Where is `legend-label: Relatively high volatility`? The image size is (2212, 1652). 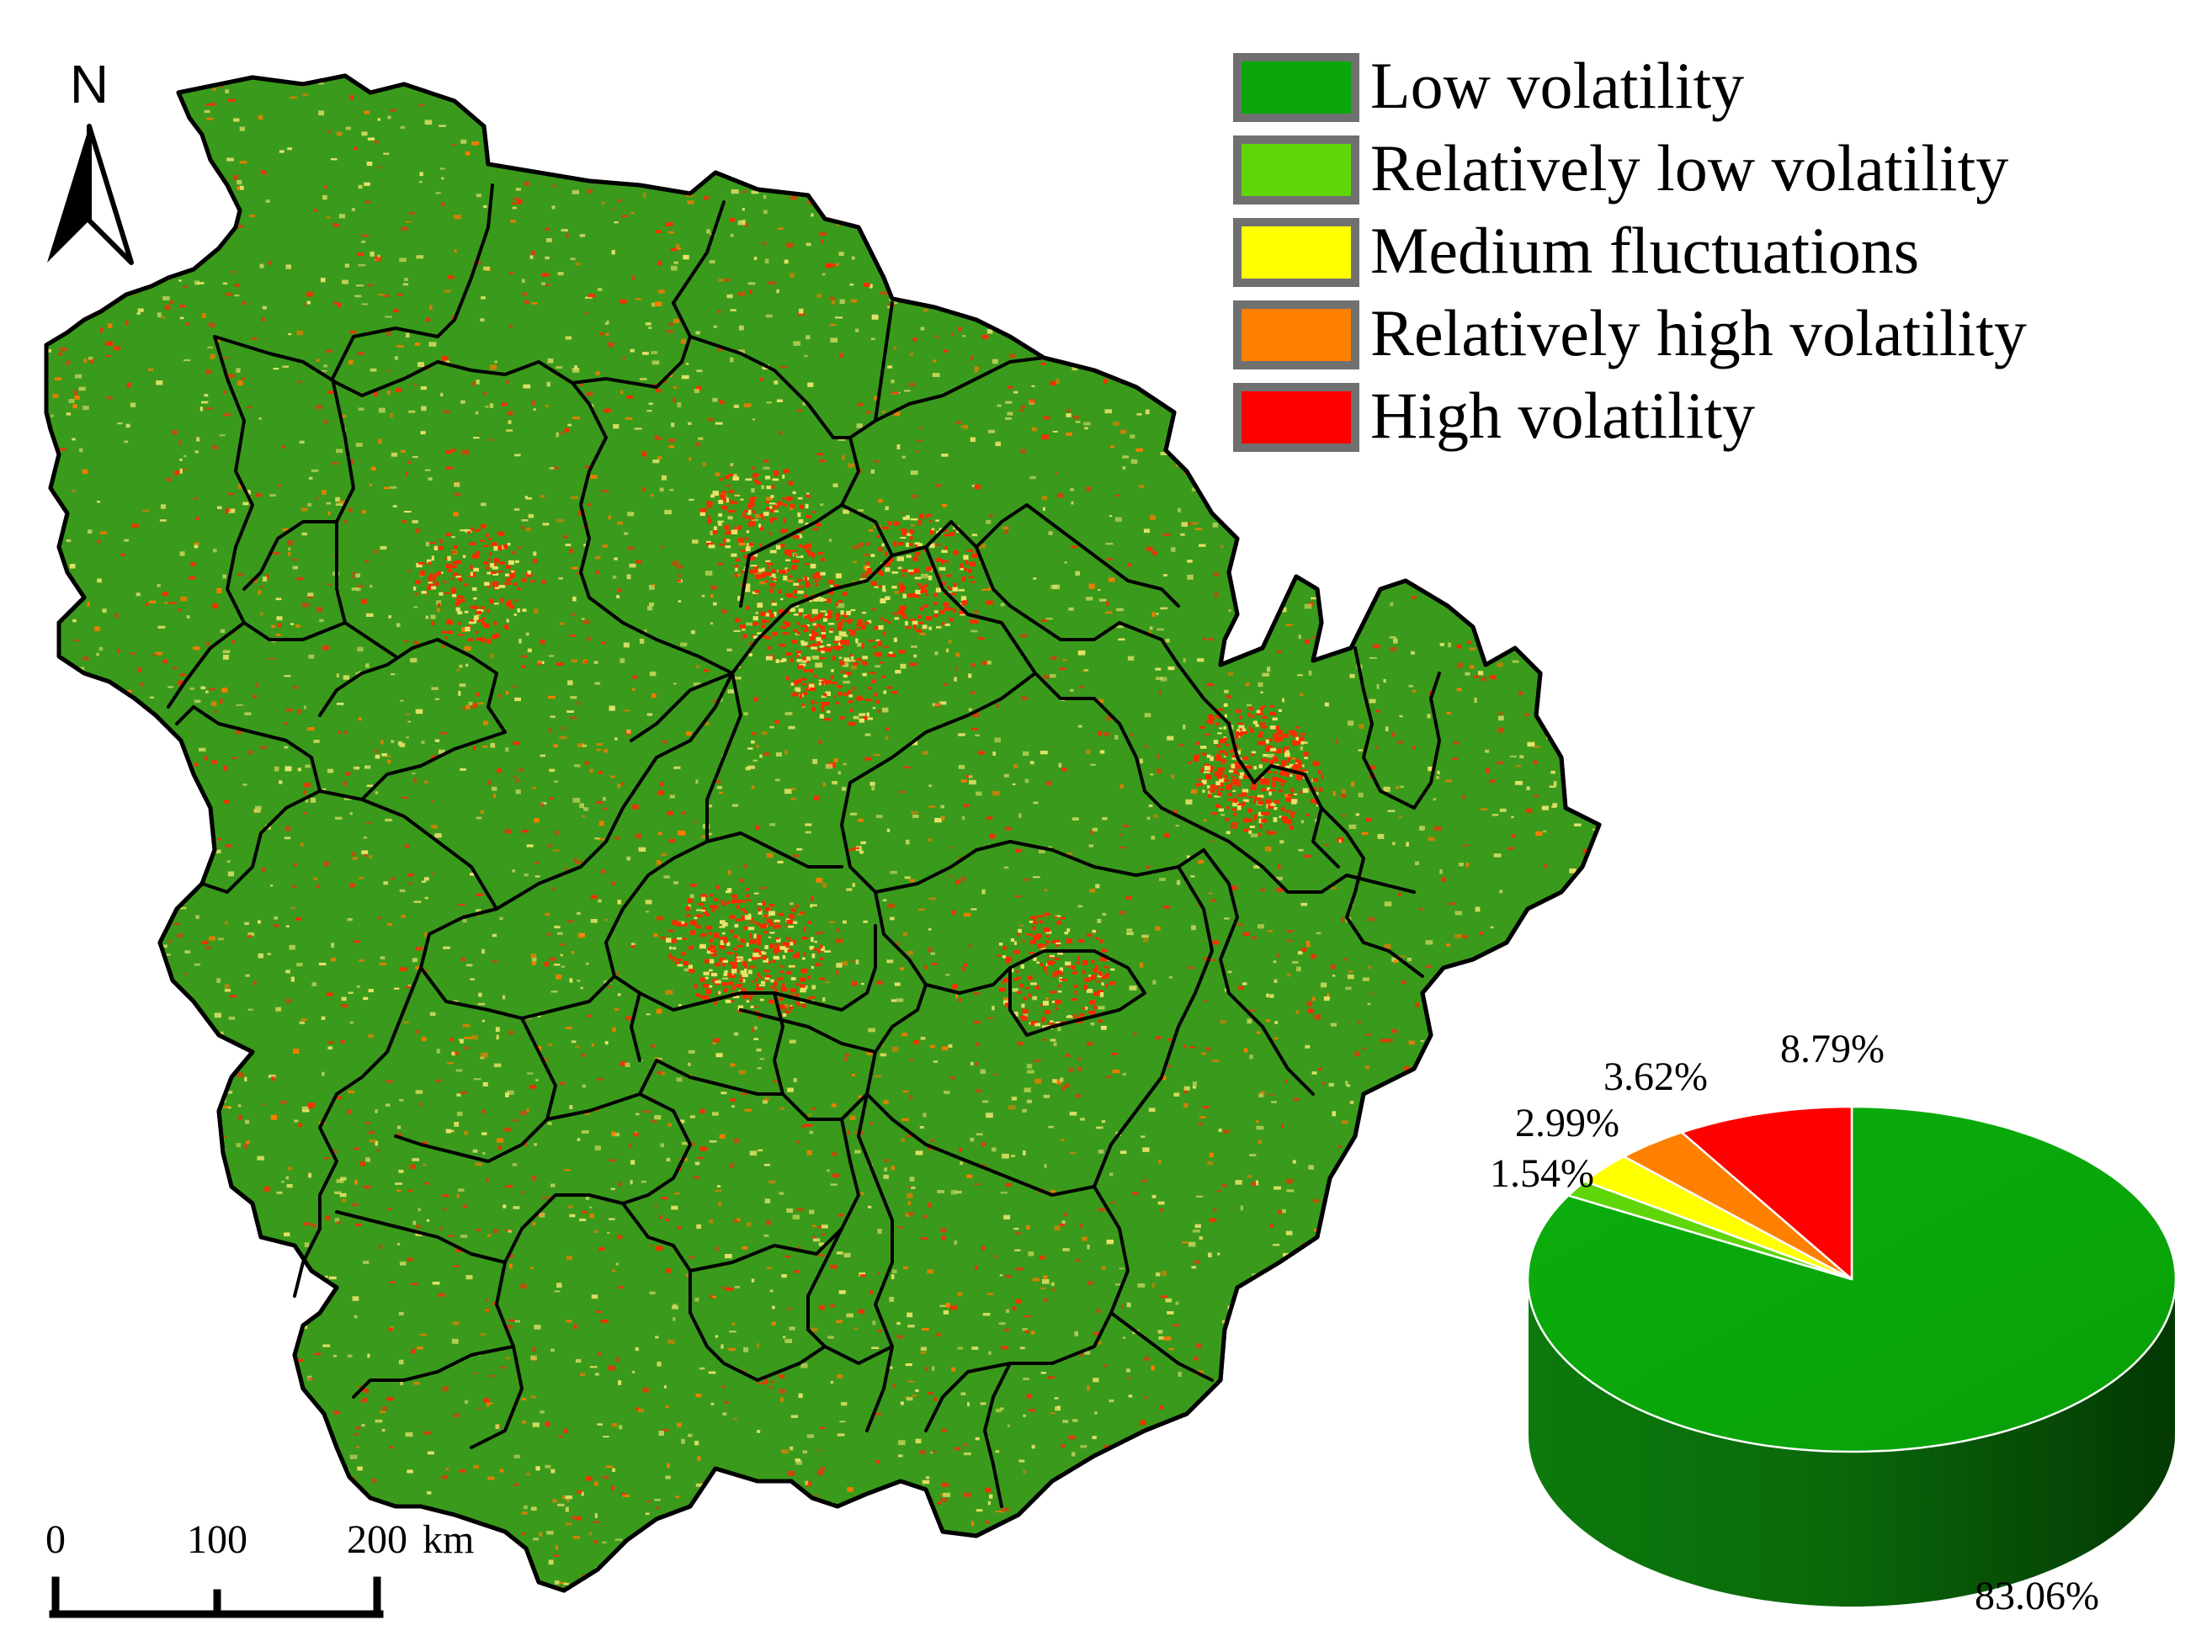 legend-label: Relatively high volatility is located at coordinates (1699, 332).